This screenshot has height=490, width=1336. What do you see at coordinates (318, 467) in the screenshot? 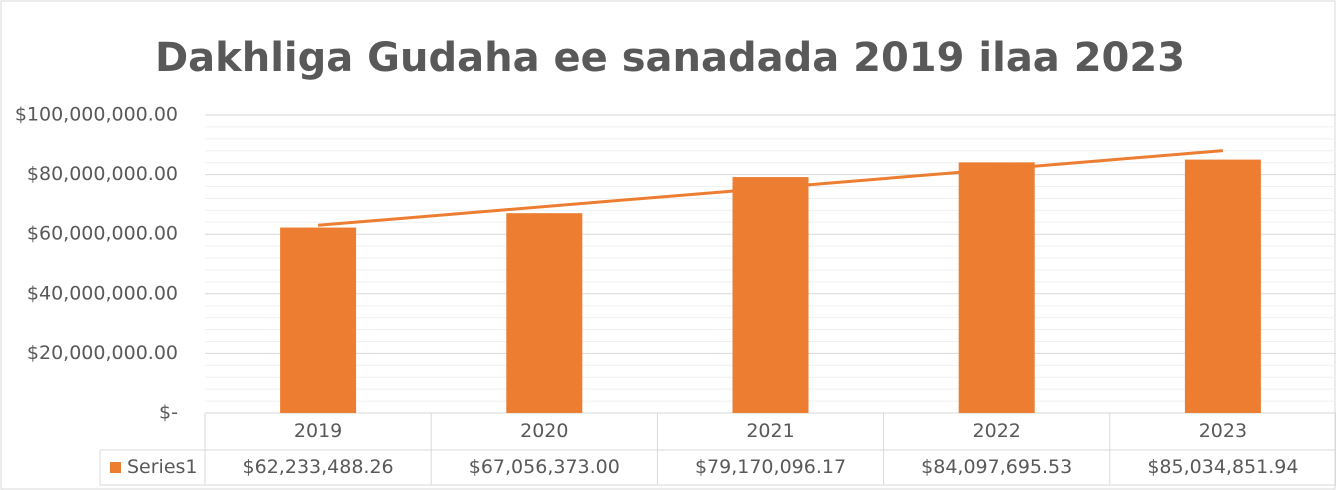
I see `data-label: $62,233,488.26` at bounding box center [318, 467].